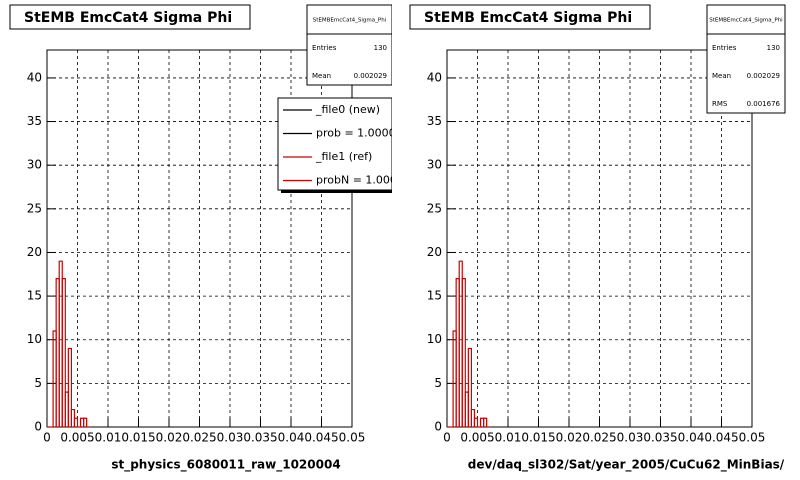 This screenshot has height=480, width=800. What do you see at coordinates (334, 144) in the screenshot?
I see `legend-box` at bounding box center [334, 144].